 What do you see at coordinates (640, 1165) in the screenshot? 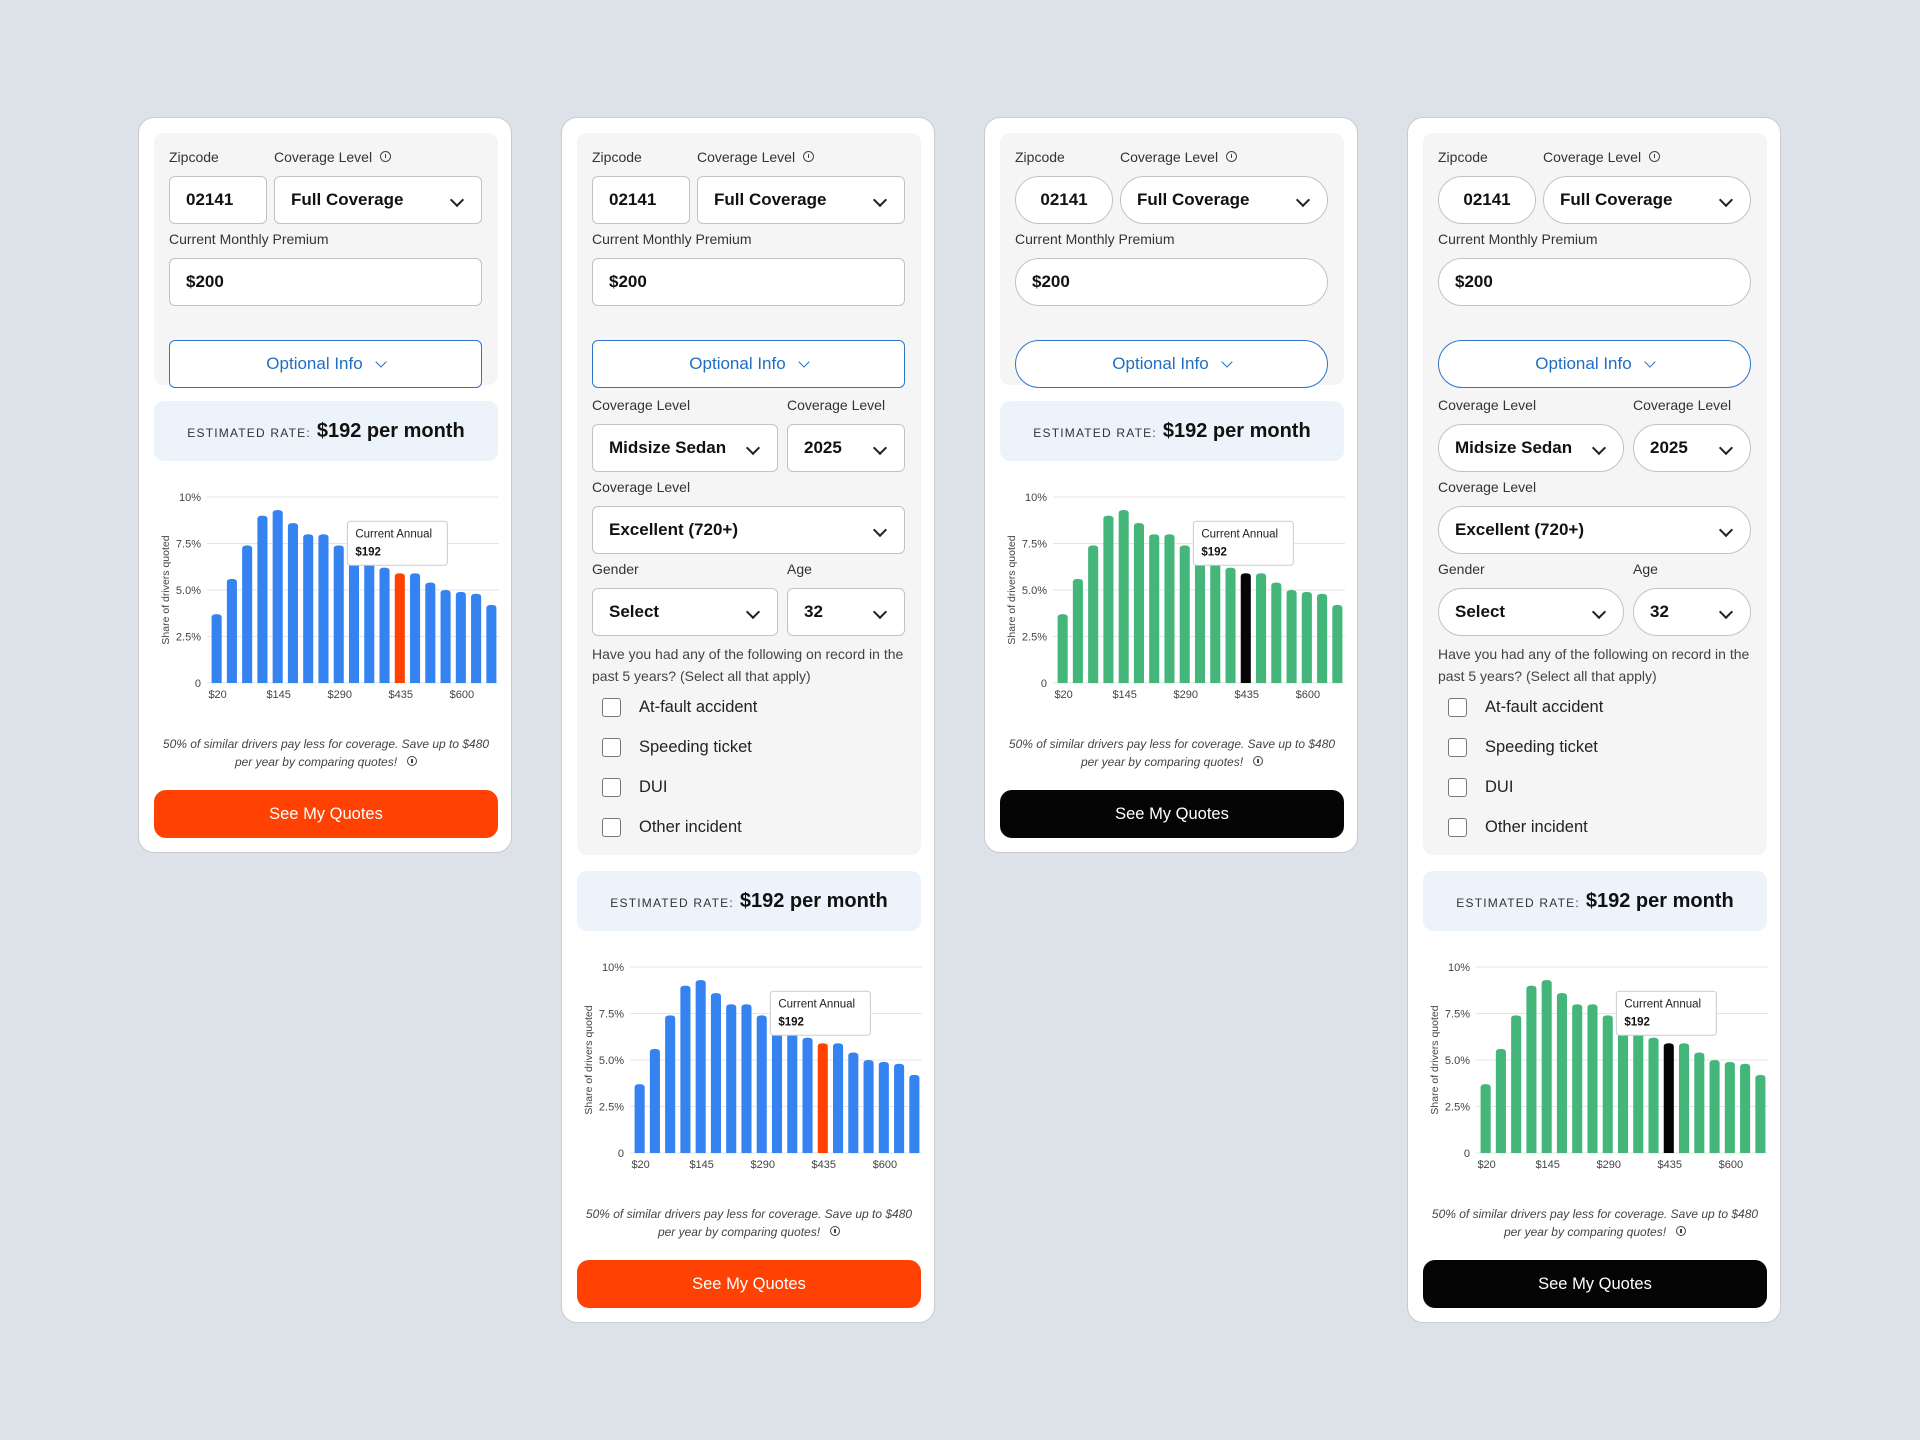
I see `x-tick-label: $20` at bounding box center [640, 1165].